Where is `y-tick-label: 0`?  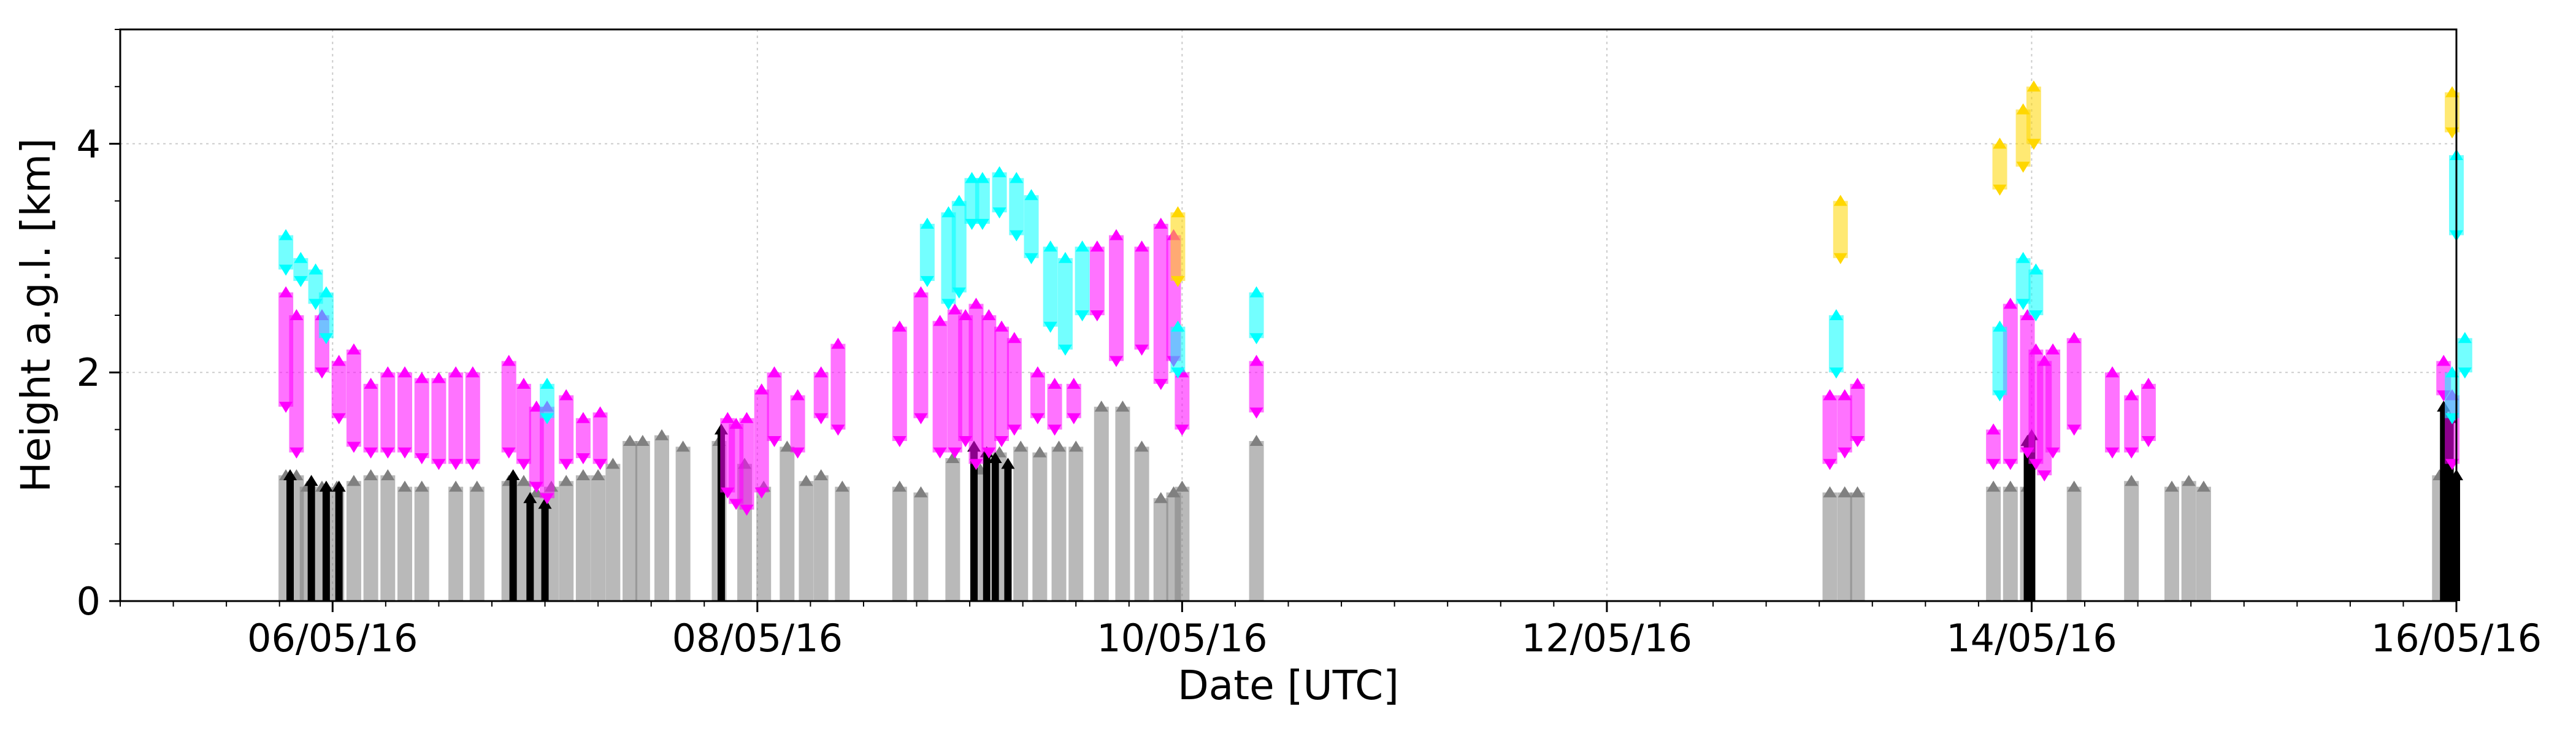 y-tick-label: 0 is located at coordinates (89, 601).